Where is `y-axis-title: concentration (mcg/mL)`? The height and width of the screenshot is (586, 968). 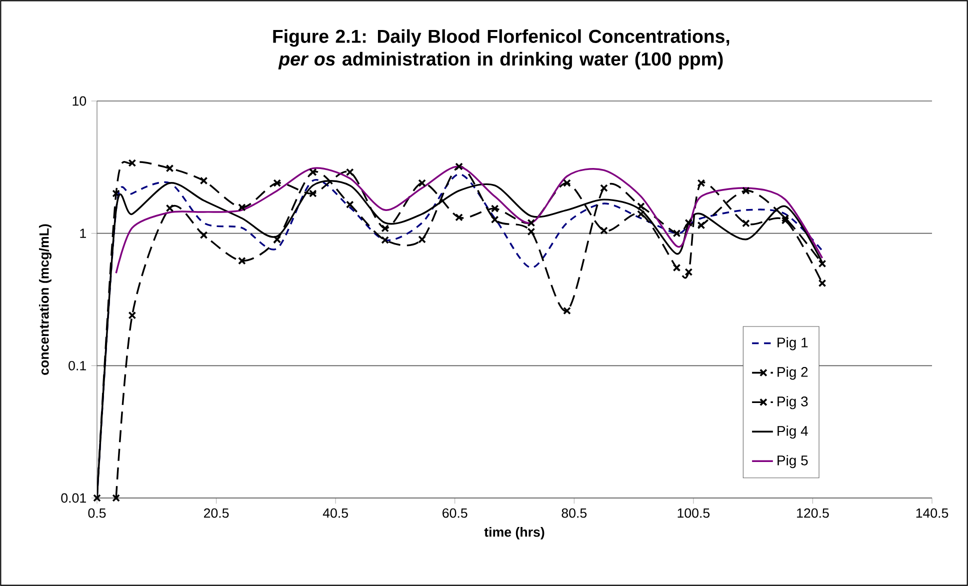 y-axis-title: concentration (mcg/mL) is located at coordinates (45, 299).